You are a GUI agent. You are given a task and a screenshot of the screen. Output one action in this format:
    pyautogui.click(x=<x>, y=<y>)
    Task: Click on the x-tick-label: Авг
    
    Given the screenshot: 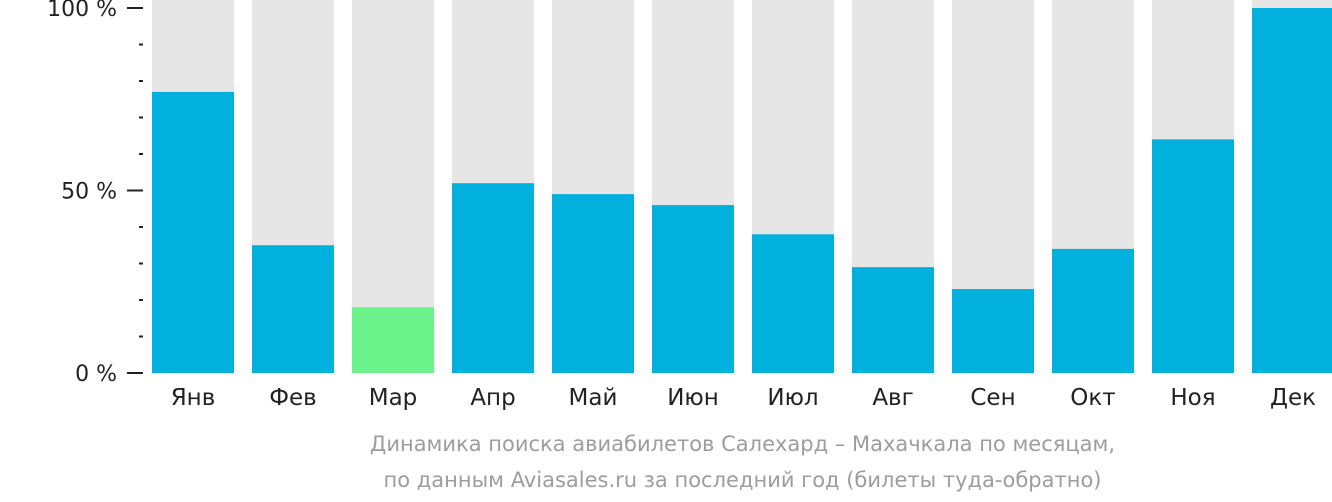 What is the action you would take?
    pyautogui.click(x=892, y=398)
    